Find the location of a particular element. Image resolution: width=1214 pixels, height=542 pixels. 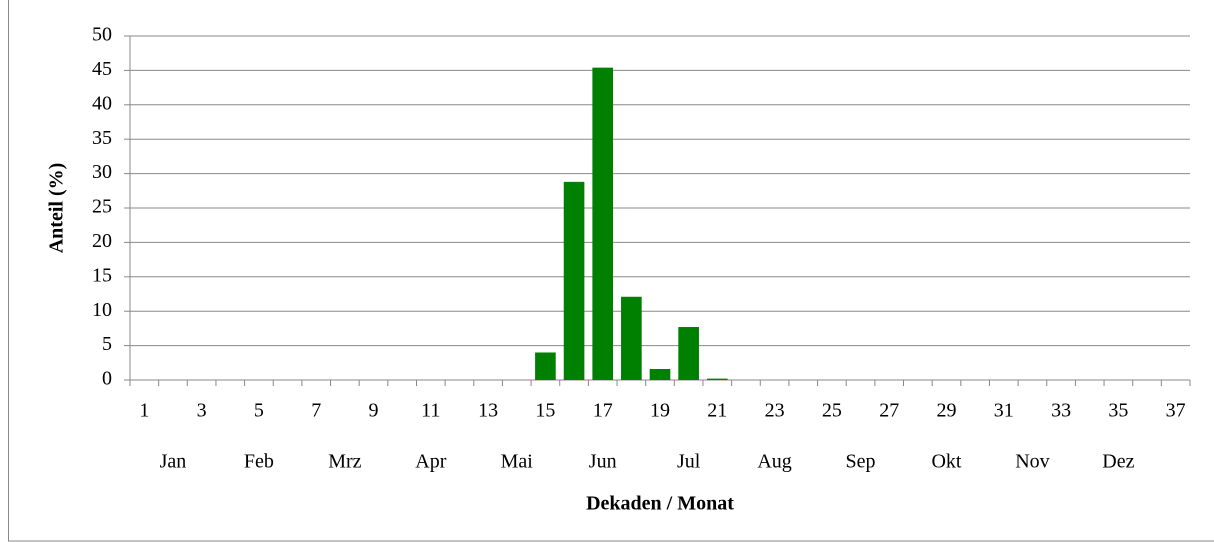

x-axis-label: Dekaden / Monat is located at coordinates (660, 504).